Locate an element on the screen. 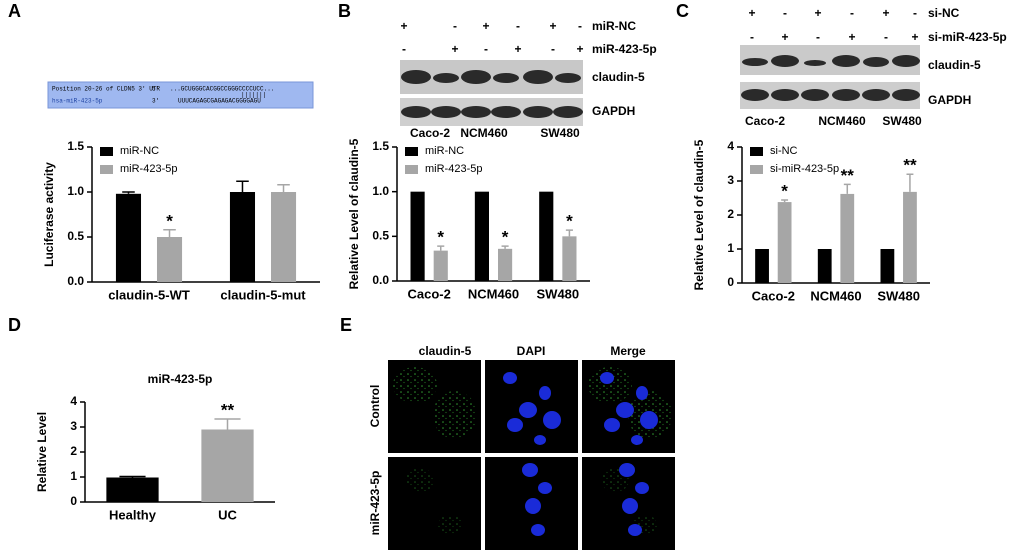  green-stain is located at coordinates (532, 451).